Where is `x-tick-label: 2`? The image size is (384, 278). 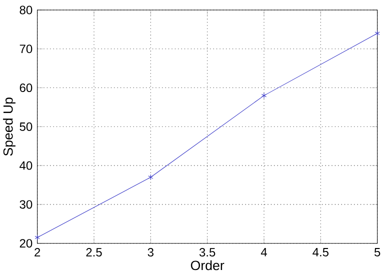
x-tick-label: 2 is located at coordinates (37, 252).